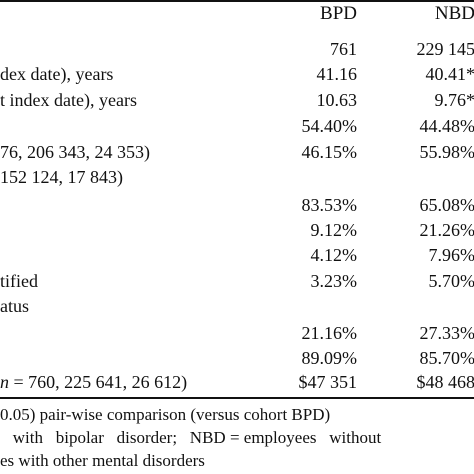  What do you see at coordinates (75, 152) in the screenshot?
I see `row-4-label: 76, 206 343, 24 353)` at bounding box center [75, 152].